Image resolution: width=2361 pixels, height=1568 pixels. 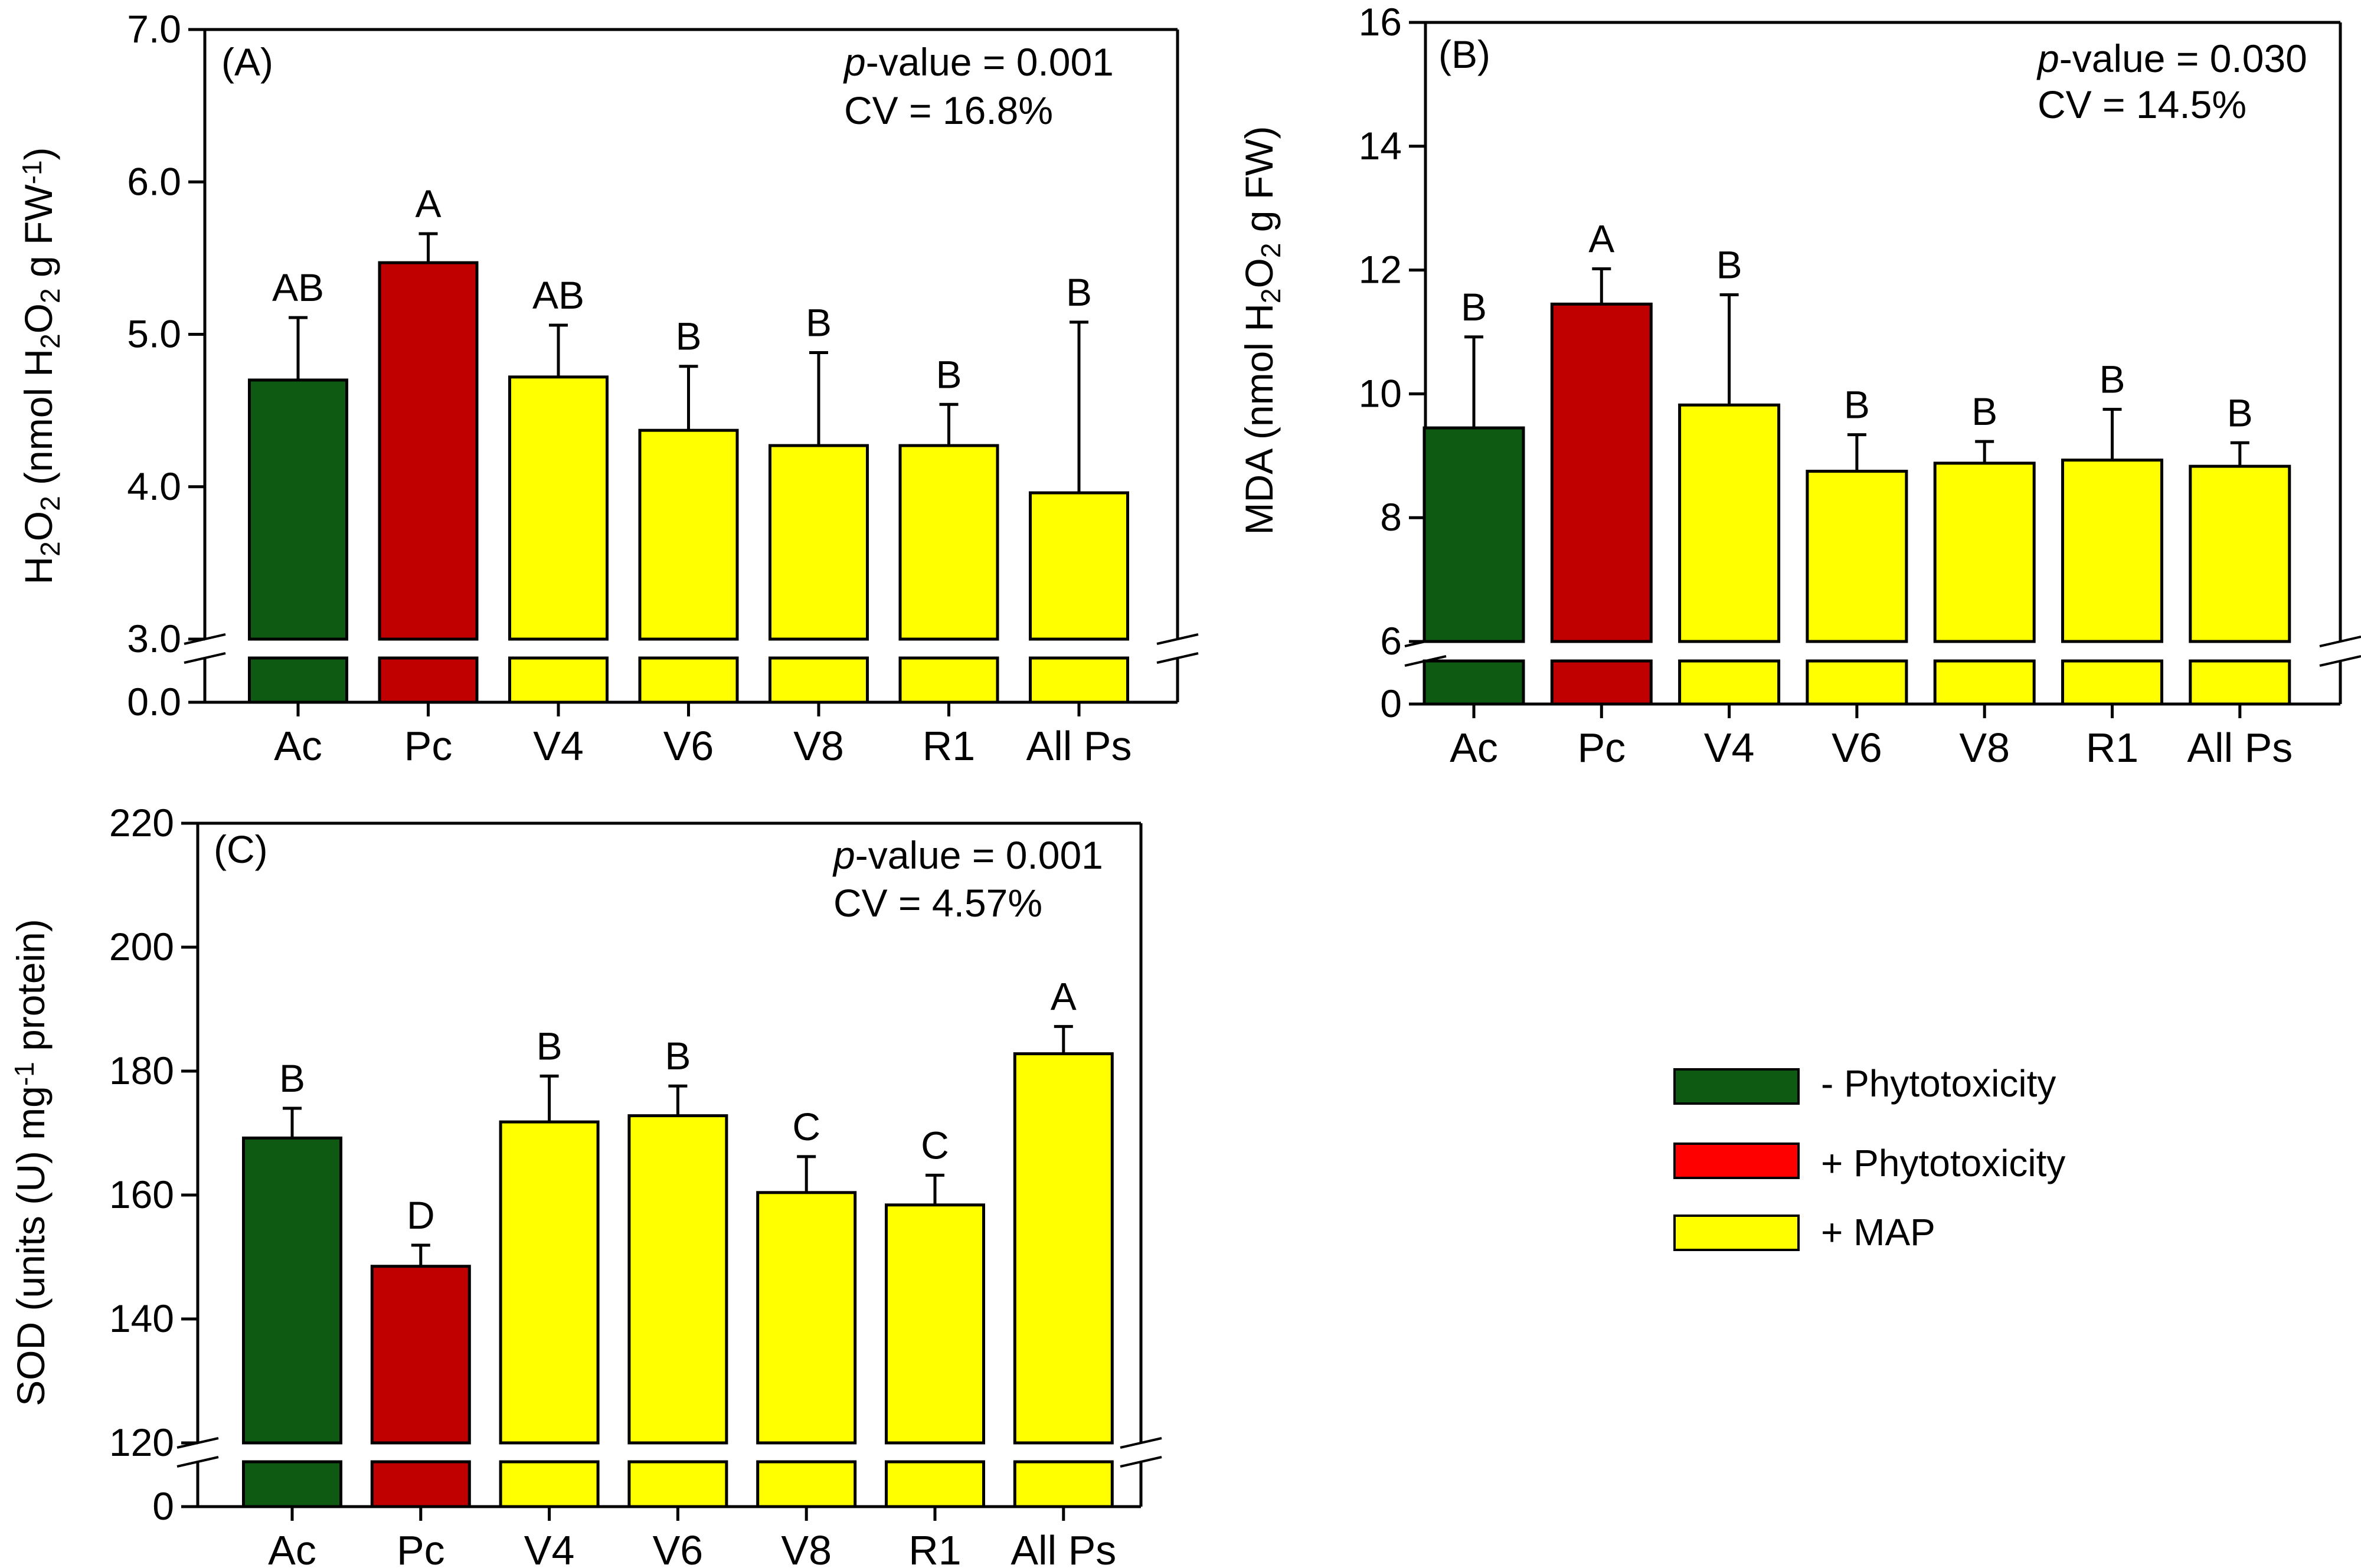 I want to click on y-tick-label: 8, so click(x=1391, y=517).